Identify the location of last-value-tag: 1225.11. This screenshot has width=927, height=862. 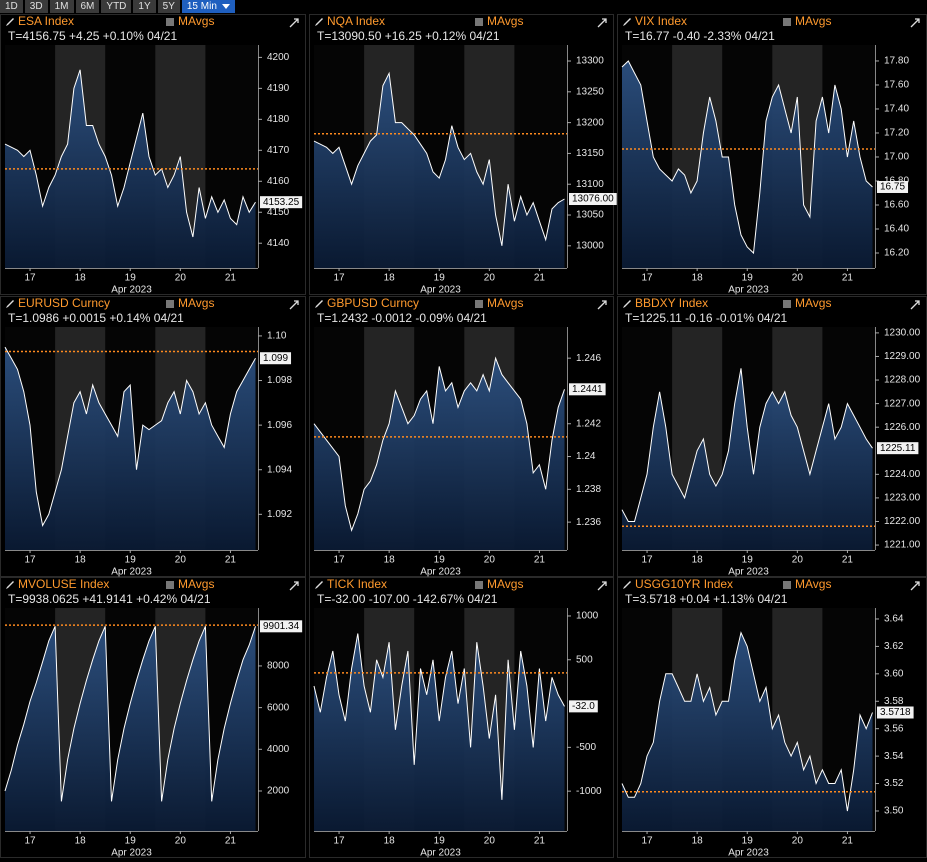
(898, 448).